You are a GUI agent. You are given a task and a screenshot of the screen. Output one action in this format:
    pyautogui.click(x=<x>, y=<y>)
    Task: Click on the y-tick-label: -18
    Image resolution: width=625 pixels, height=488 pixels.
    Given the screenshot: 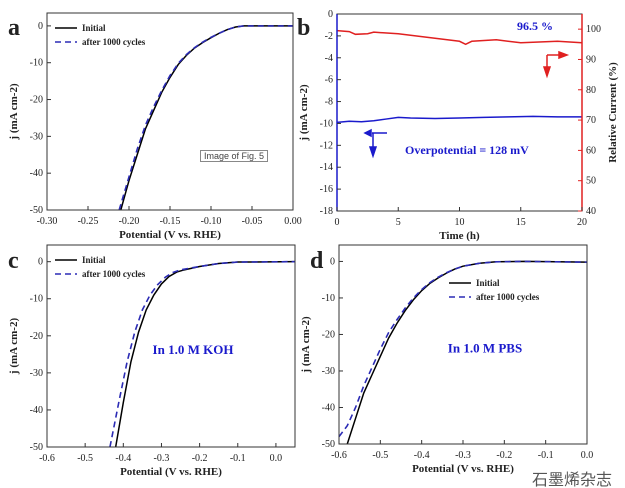 What is the action you would take?
    pyautogui.click(x=326, y=211)
    